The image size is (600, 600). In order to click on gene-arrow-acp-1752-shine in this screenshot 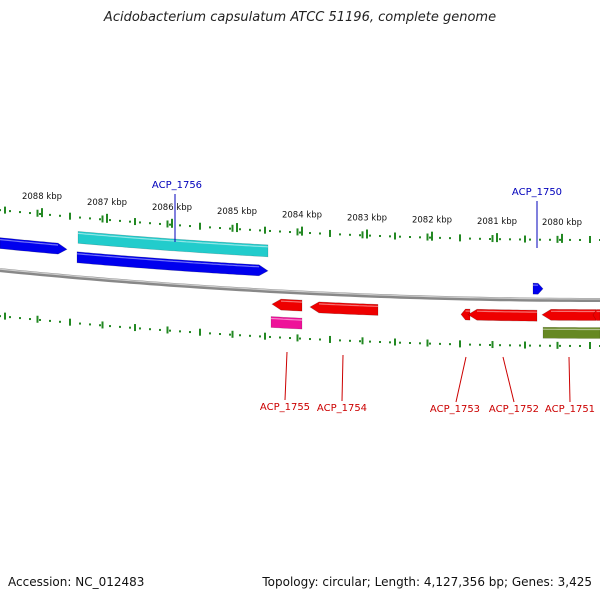, I will do `click(507, 311)`.